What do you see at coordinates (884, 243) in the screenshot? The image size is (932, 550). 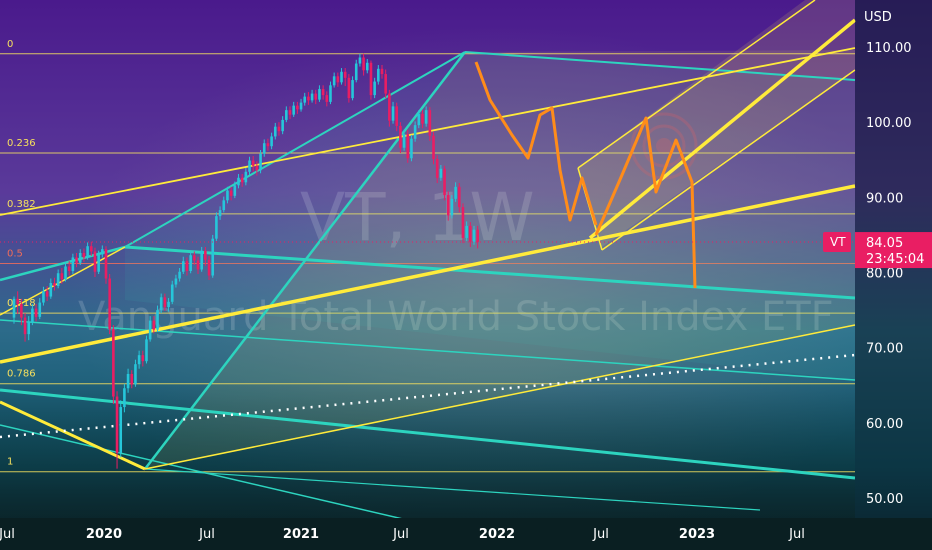 I see `last-price-value: 84.05` at bounding box center [884, 243].